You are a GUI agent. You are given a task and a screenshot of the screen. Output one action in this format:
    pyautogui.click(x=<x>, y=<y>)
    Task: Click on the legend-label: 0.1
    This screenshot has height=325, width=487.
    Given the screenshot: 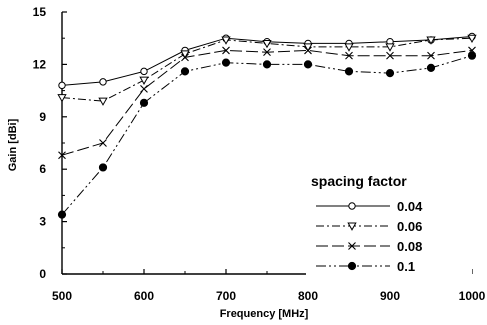 What is the action you would take?
    pyautogui.click(x=406, y=266)
    